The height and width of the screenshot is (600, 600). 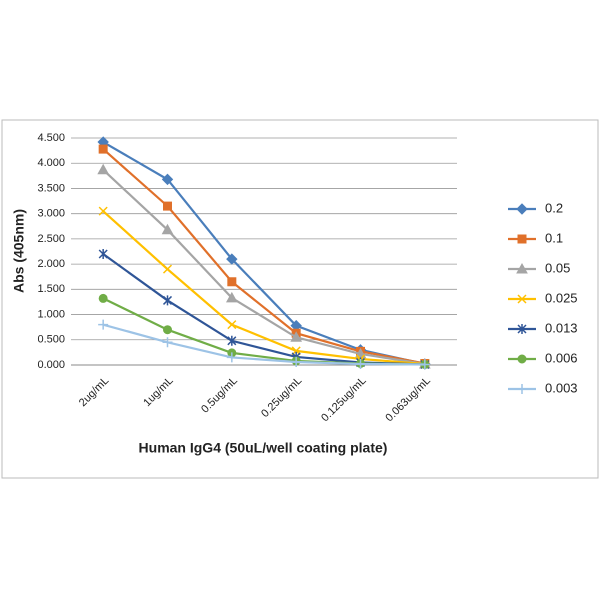 I want to click on y-tick-label: 0.500, so click(x=51, y=340).